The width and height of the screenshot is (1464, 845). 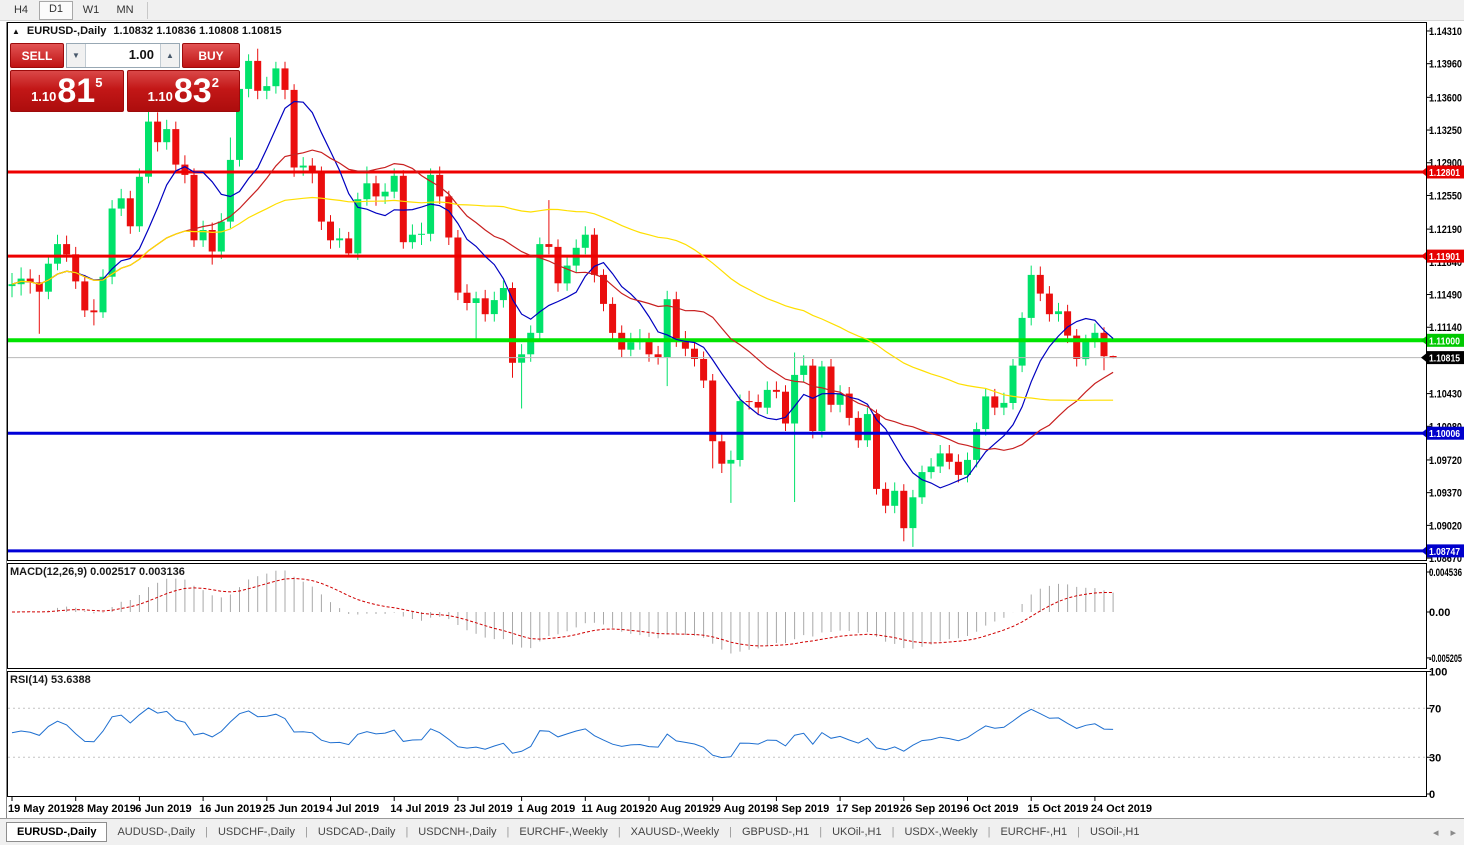 I want to click on svg-text: 6 Jun 2019, so click(x=163, y=809).